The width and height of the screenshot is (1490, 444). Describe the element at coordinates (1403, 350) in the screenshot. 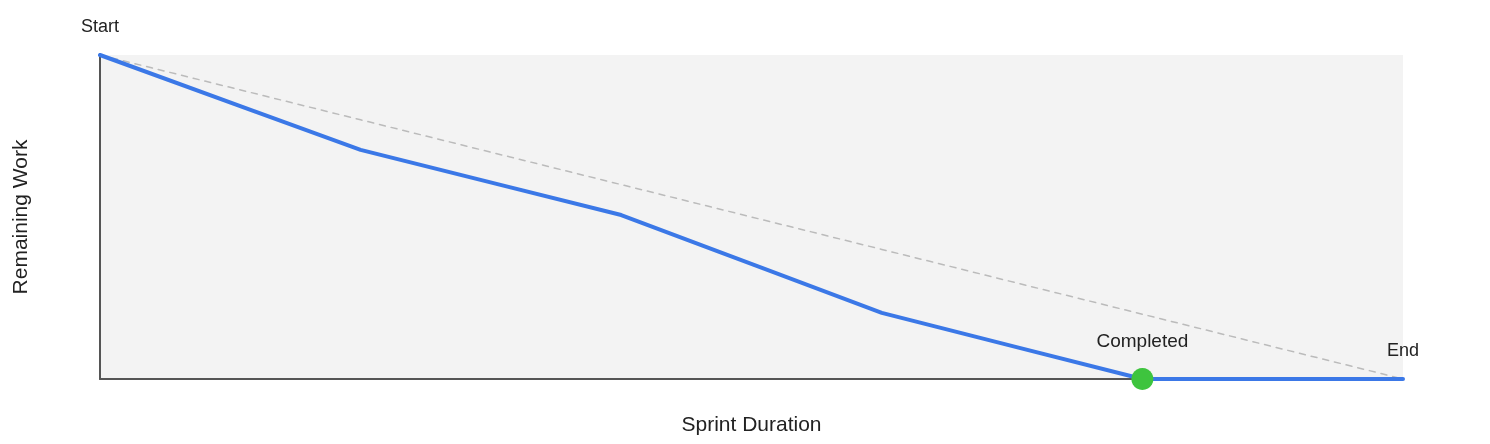

I see `annotation: End` at that location.